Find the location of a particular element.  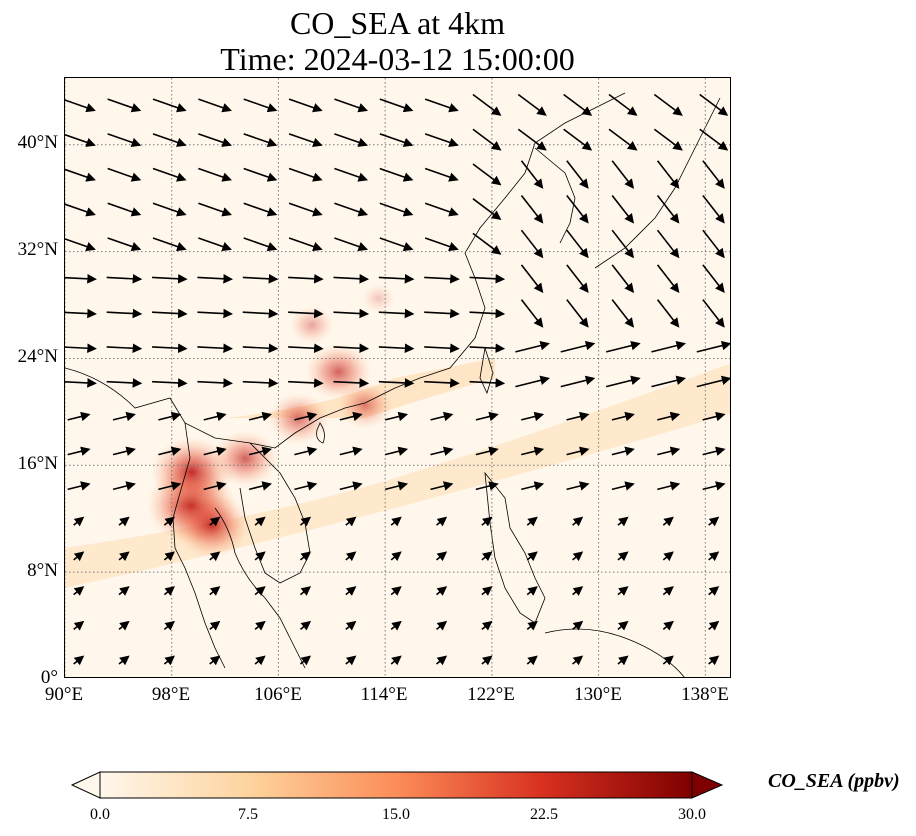

lon-tick-138: 138°E is located at coordinates (705, 694).